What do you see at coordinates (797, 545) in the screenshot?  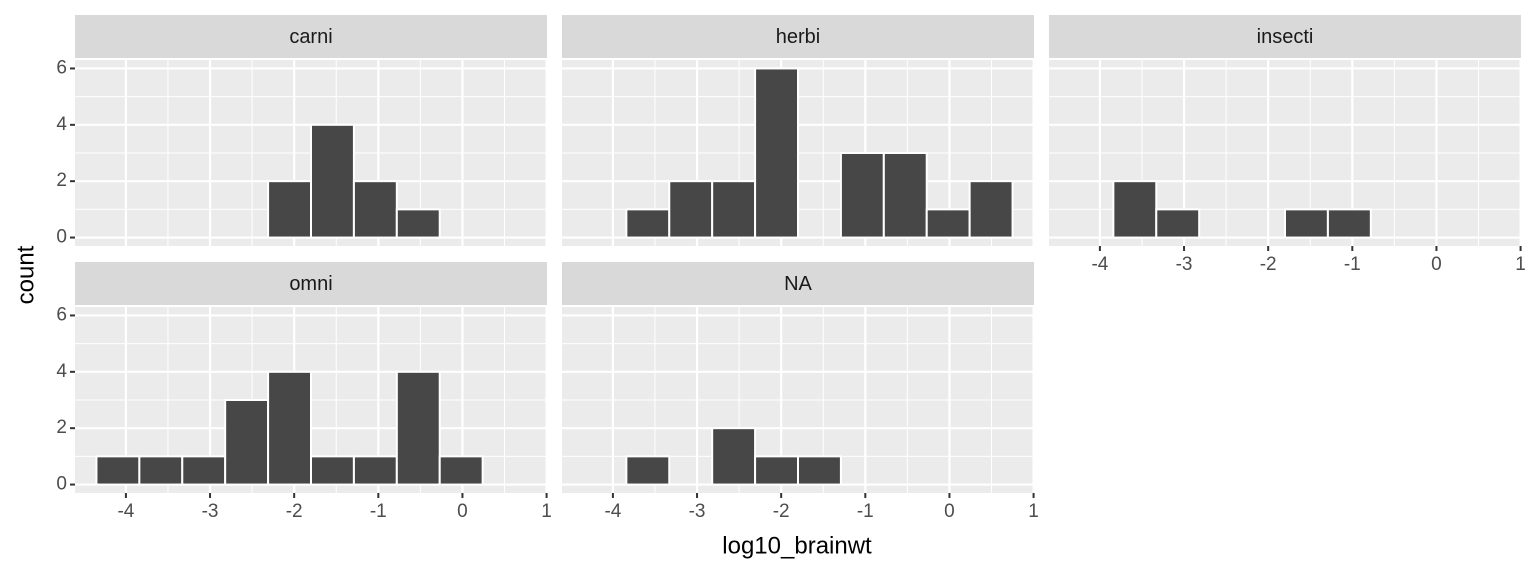 I see `x-axis-label: log10_brainwt` at bounding box center [797, 545].